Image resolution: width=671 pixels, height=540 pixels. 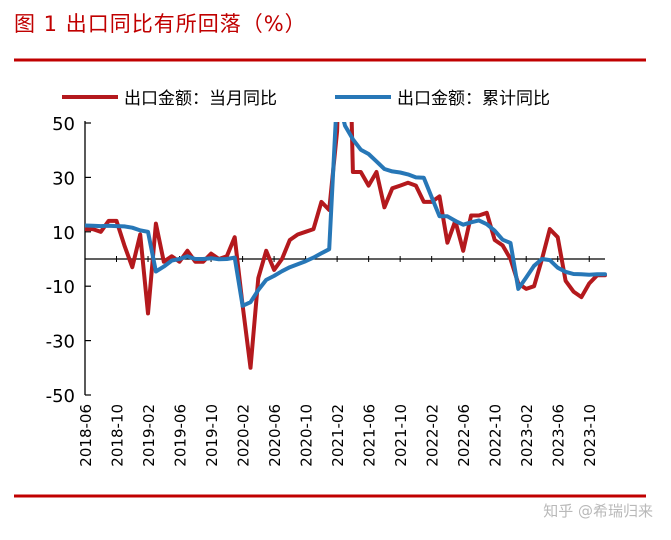 What do you see at coordinates (68, 260) in the screenshot?
I see `y-axis: 50 30 10 -10 -30 -50` at bounding box center [68, 260].